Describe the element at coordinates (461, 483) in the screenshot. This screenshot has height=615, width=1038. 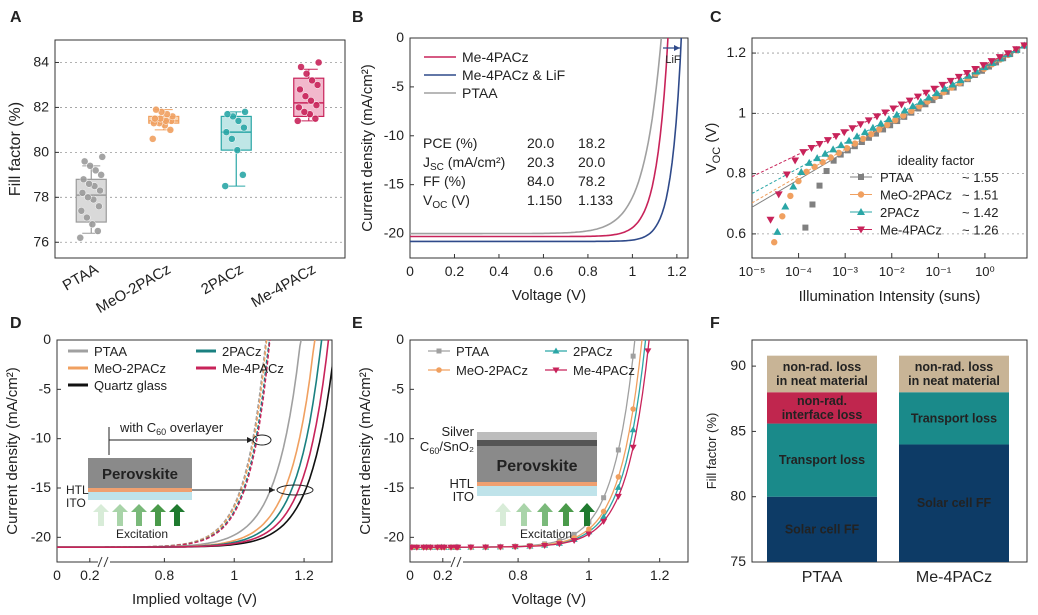
I see `htl-label: HTL` at that location.